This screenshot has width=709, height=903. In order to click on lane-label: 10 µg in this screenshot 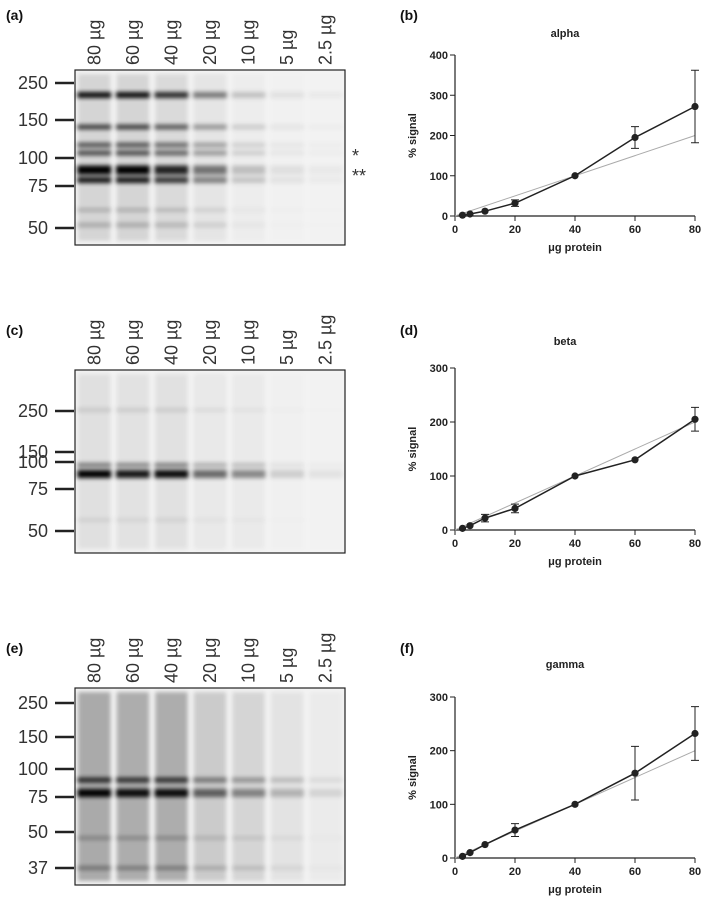, I will do `click(249, 660)`.